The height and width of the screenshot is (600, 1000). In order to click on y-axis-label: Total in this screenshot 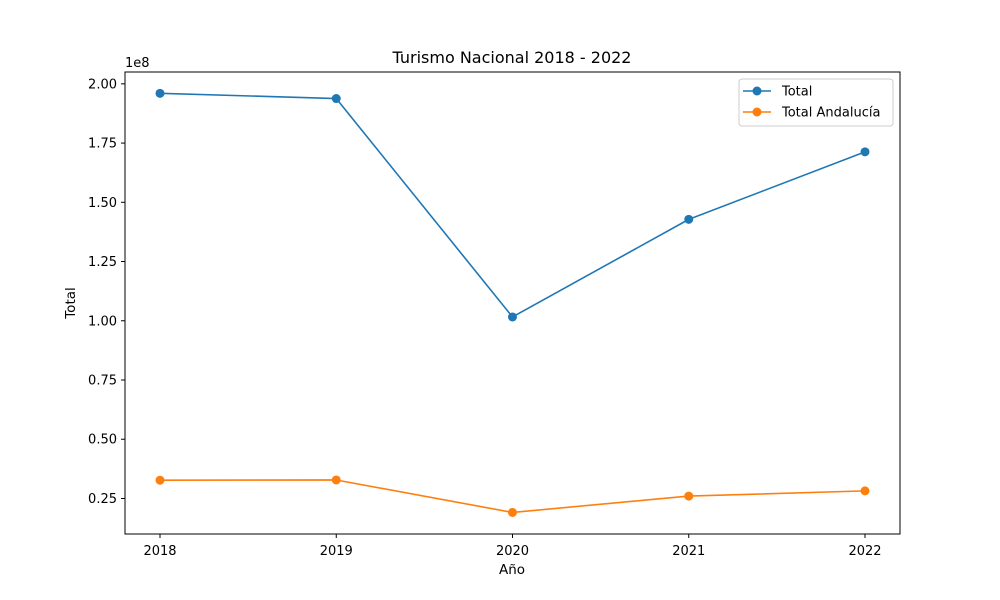, I will do `click(71, 303)`.